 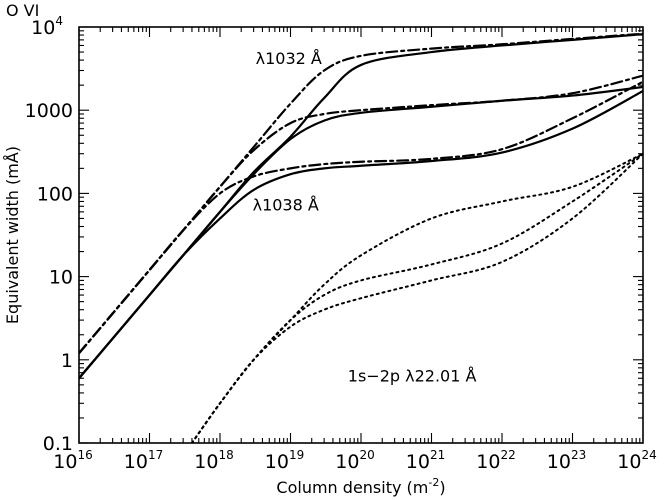 I want to click on x-tick-exponent: 20, so click(x=366, y=455).